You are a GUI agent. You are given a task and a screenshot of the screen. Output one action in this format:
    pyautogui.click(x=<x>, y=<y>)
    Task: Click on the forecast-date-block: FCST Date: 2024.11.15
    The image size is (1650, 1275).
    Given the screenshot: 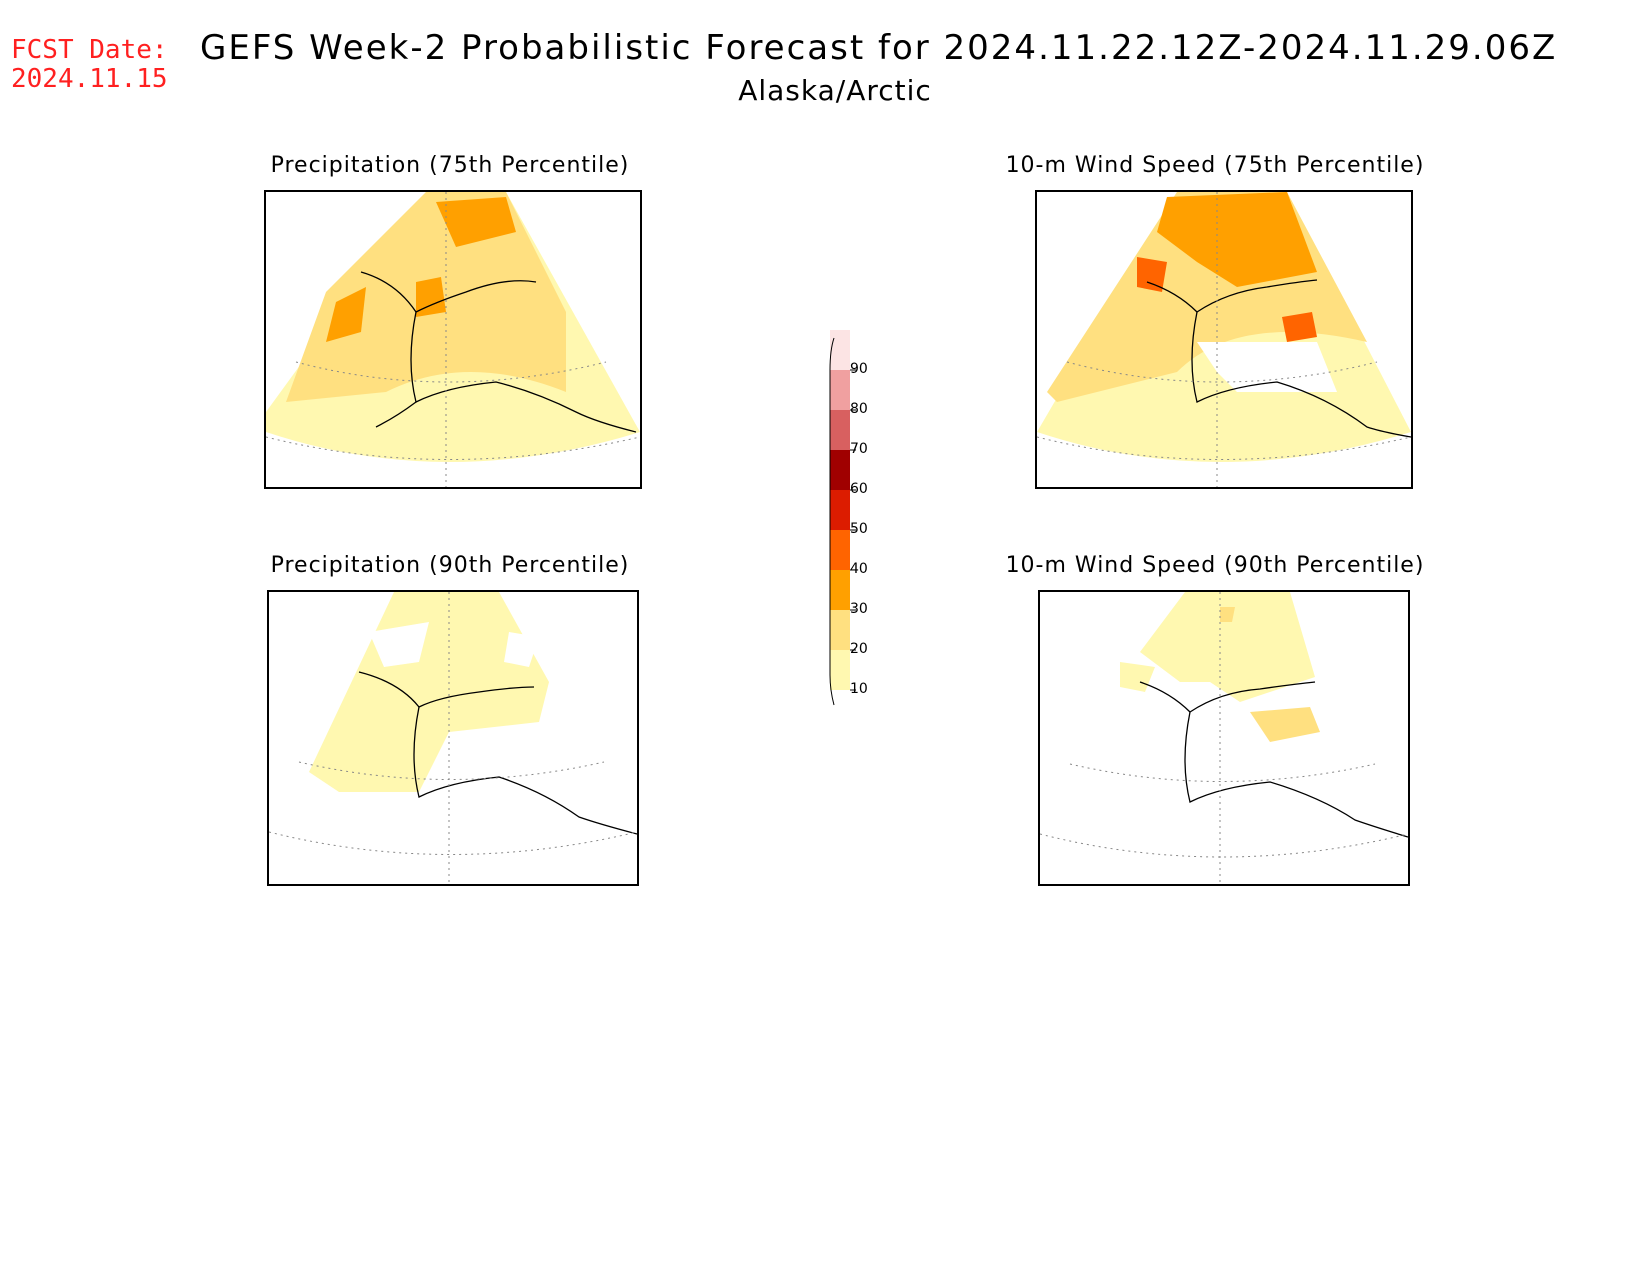 What is the action you would take?
    pyautogui.click(x=89, y=65)
    